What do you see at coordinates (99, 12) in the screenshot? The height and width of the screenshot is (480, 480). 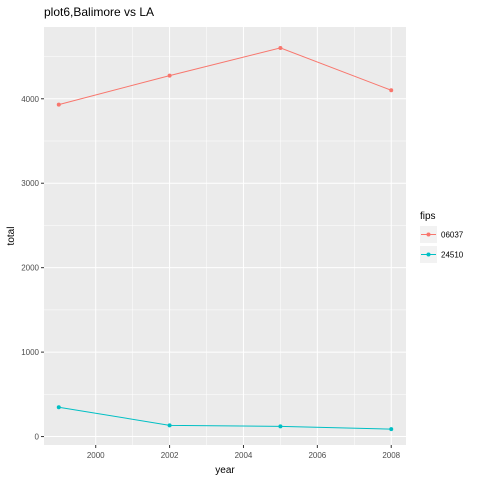 I see `chart-title: plot6,Balimore vs LA` at bounding box center [99, 12].